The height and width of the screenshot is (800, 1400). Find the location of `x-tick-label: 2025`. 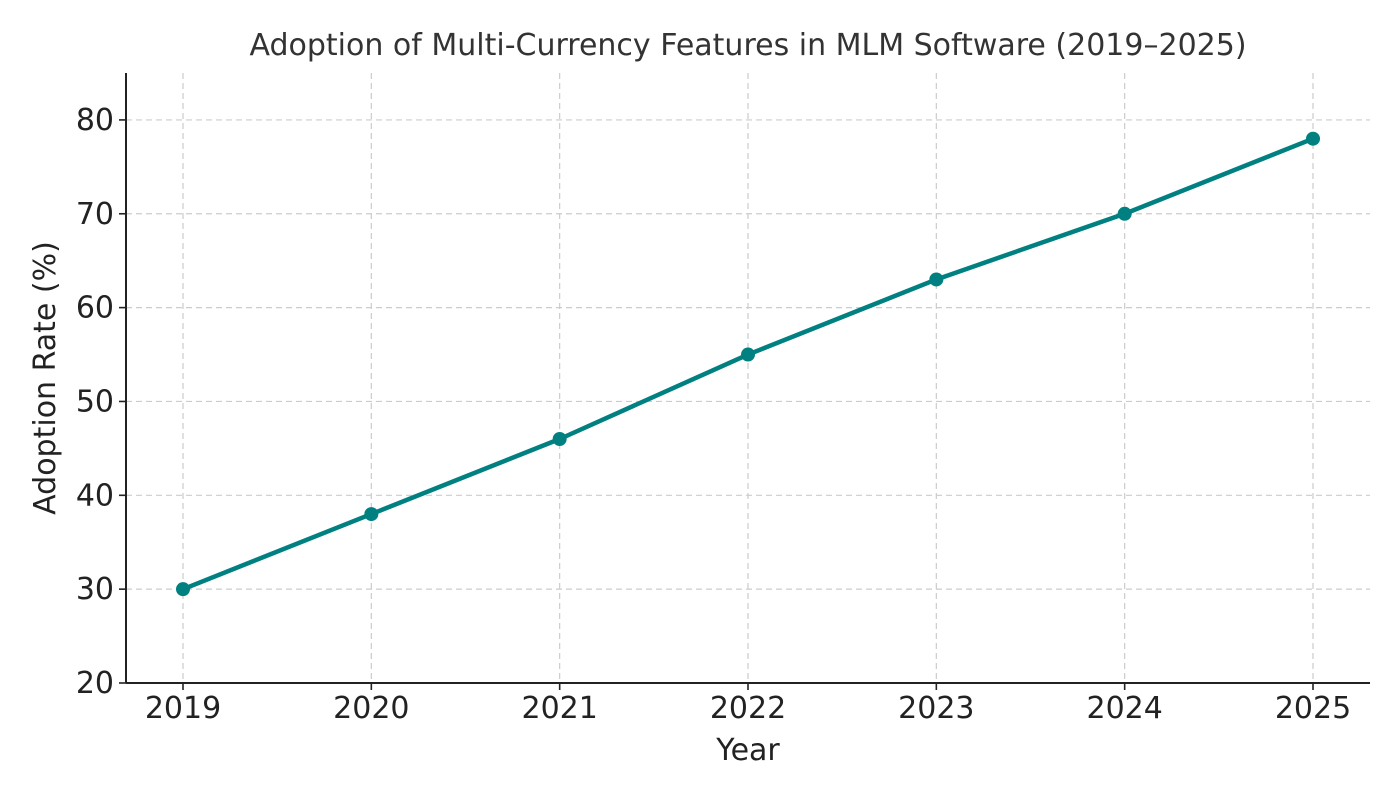

x-tick-label: 2025 is located at coordinates (1313, 708).